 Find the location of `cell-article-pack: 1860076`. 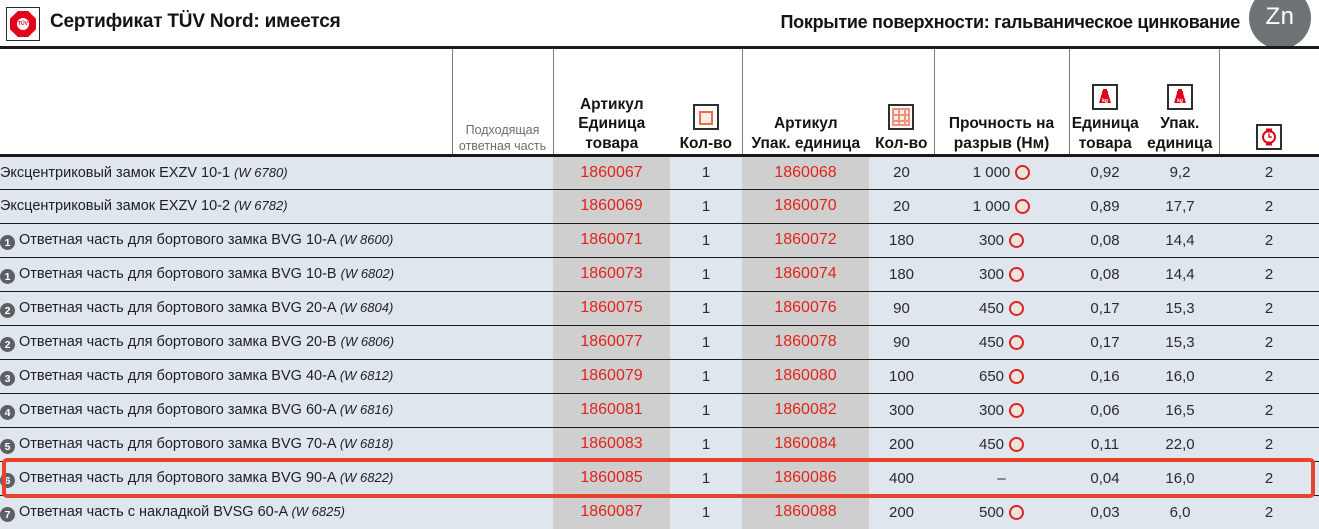

cell-article-pack: 1860076 is located at coordinates (805, 308).